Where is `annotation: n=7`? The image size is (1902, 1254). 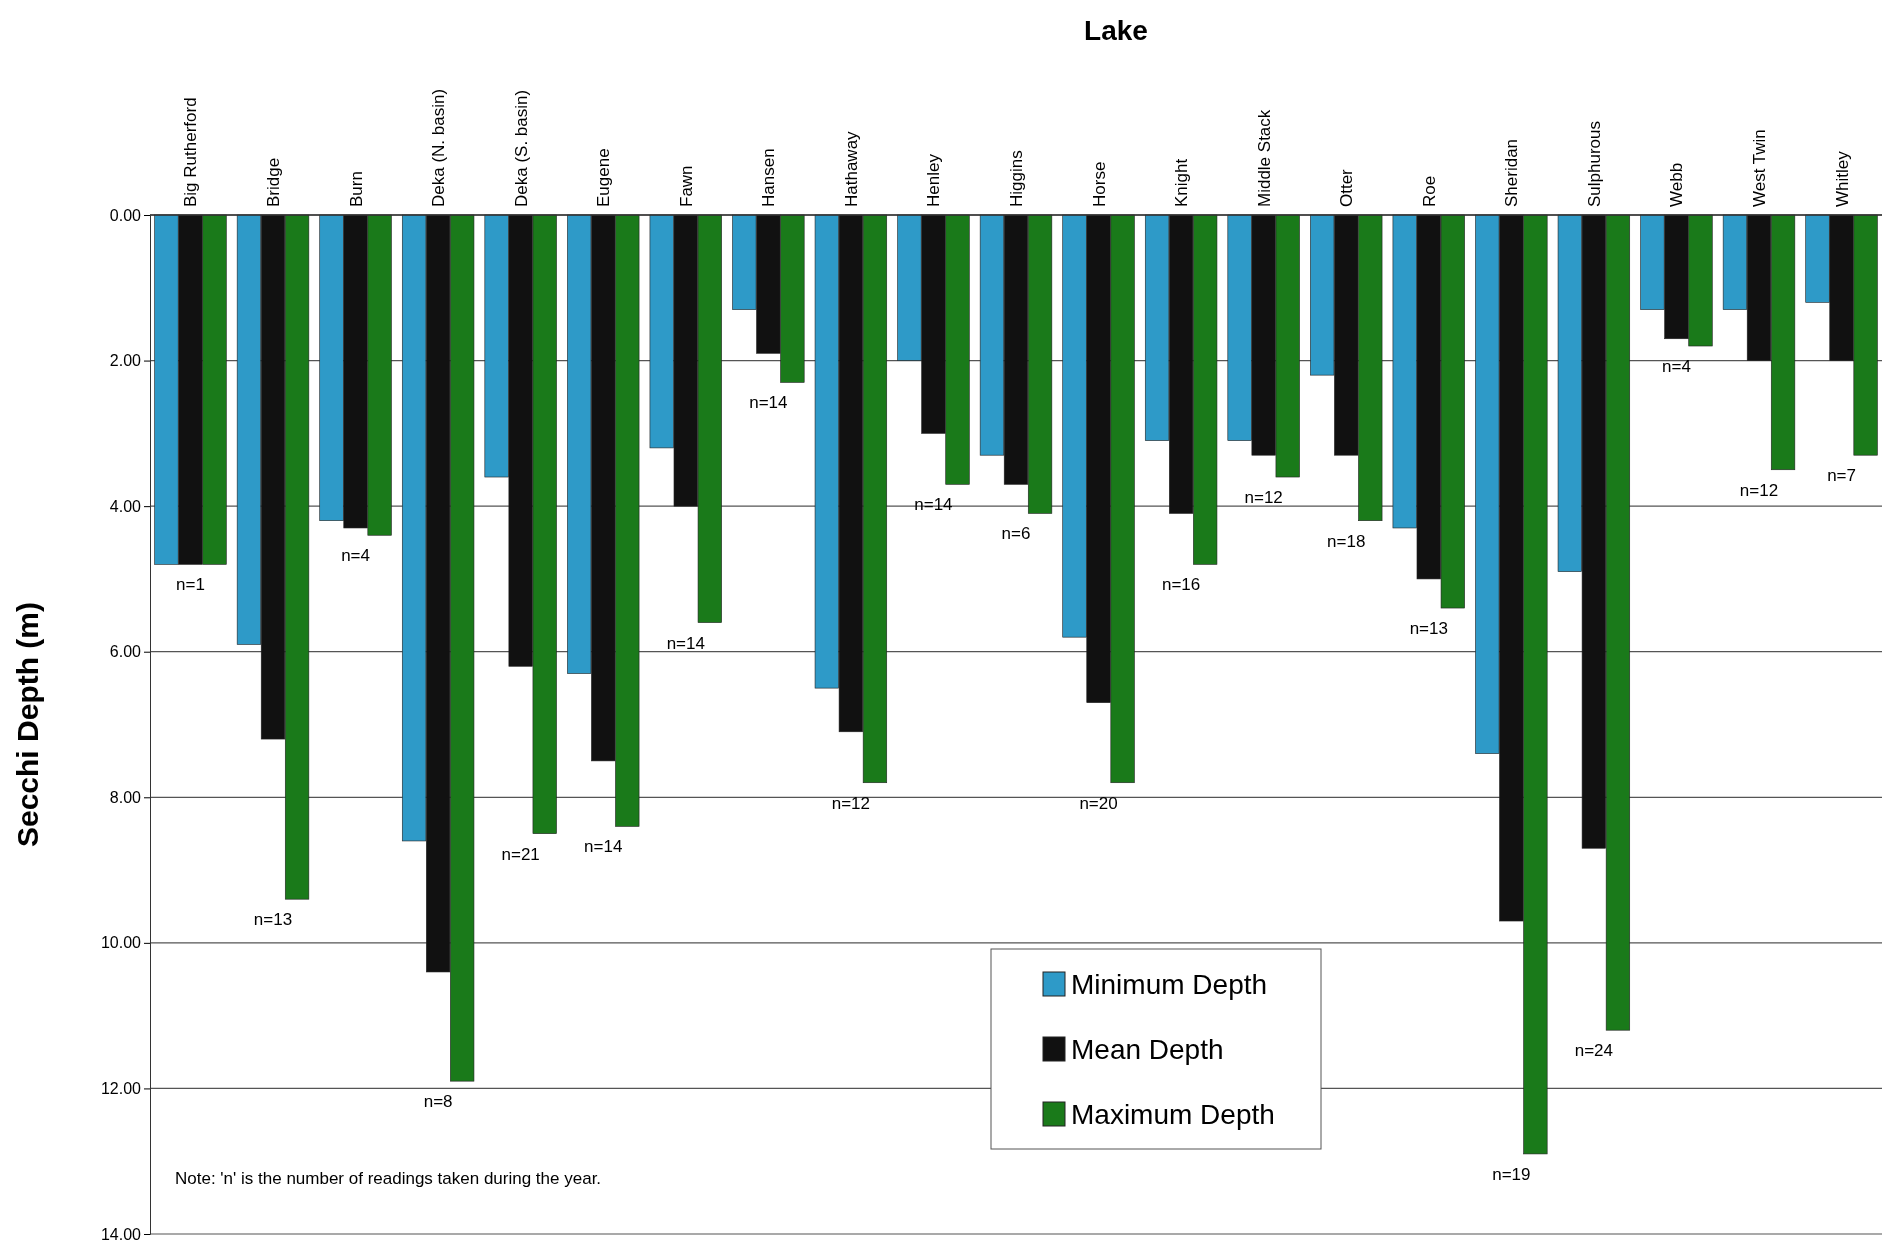 annotation: n=7 is located at coordinates (1841, 476).